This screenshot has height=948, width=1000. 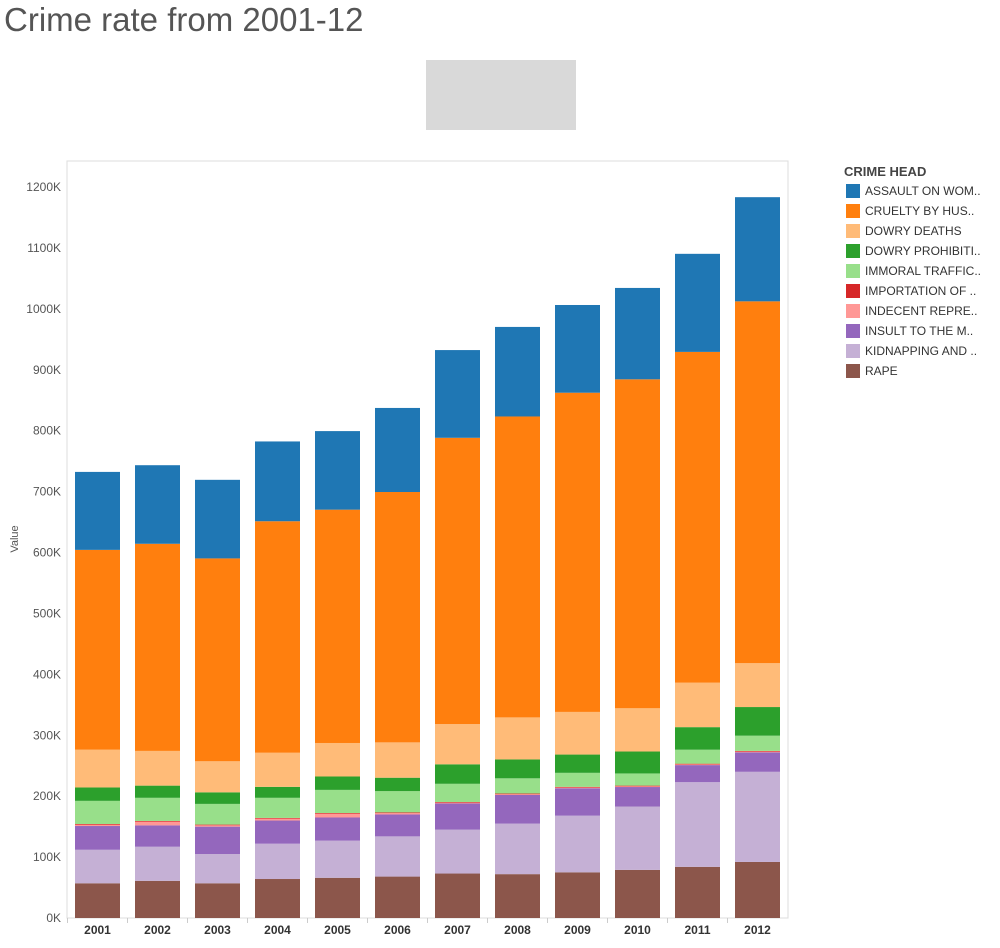 I want to click on legend-label: KIDNAPPING AND .., so click(x=921, y=351).